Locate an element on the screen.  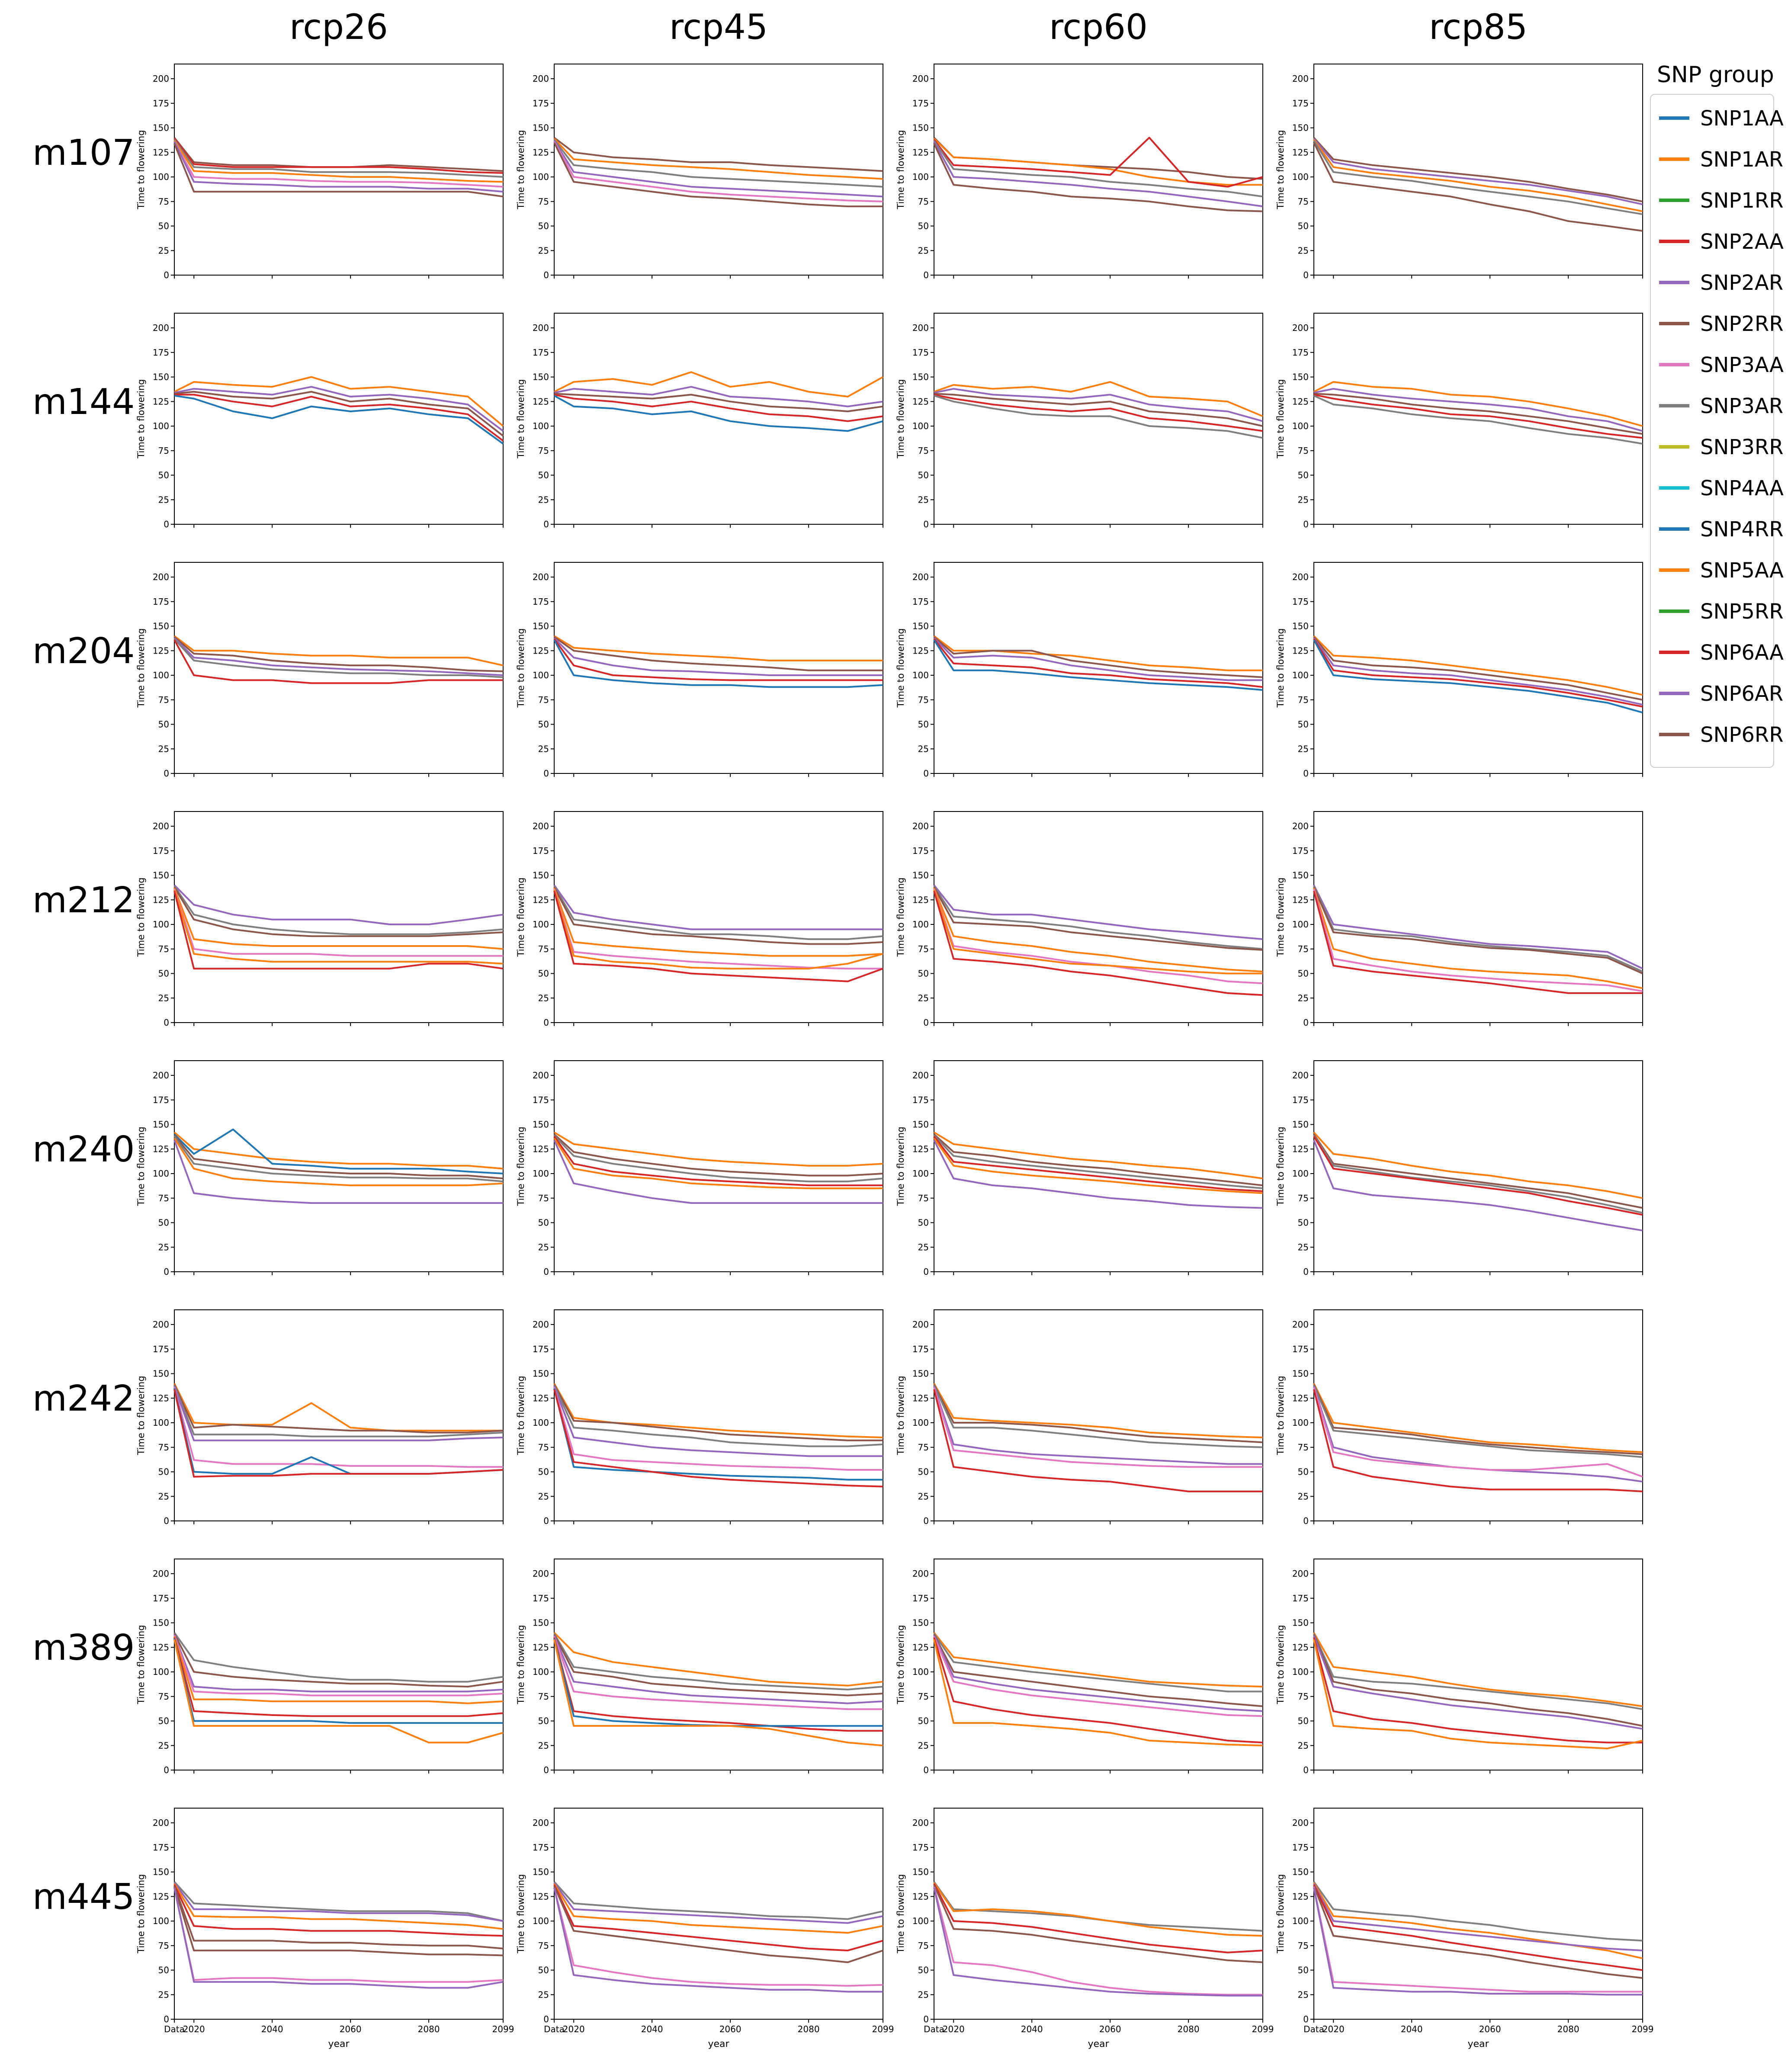
panel-m204-rcp45: 0 25 50 75 100 125 150 175 200 Time to flowering is located at coordinates (699, 670).